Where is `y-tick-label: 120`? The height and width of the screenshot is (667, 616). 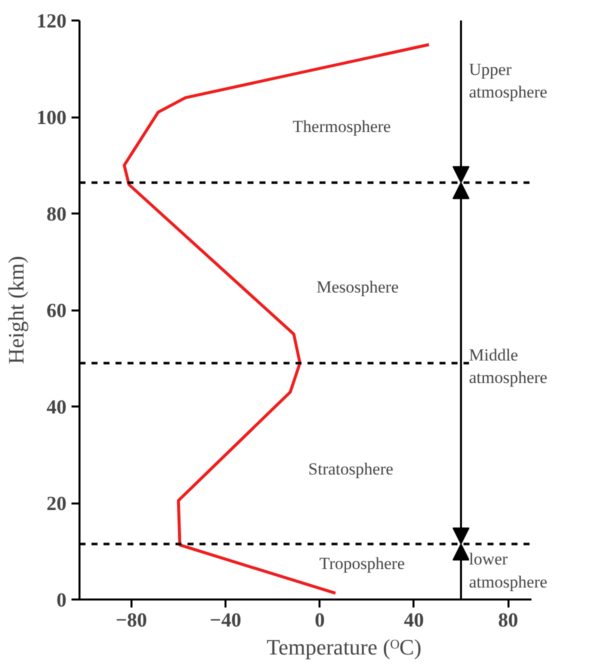
y-tick-label: 120 is located at coordinates (51, 21).